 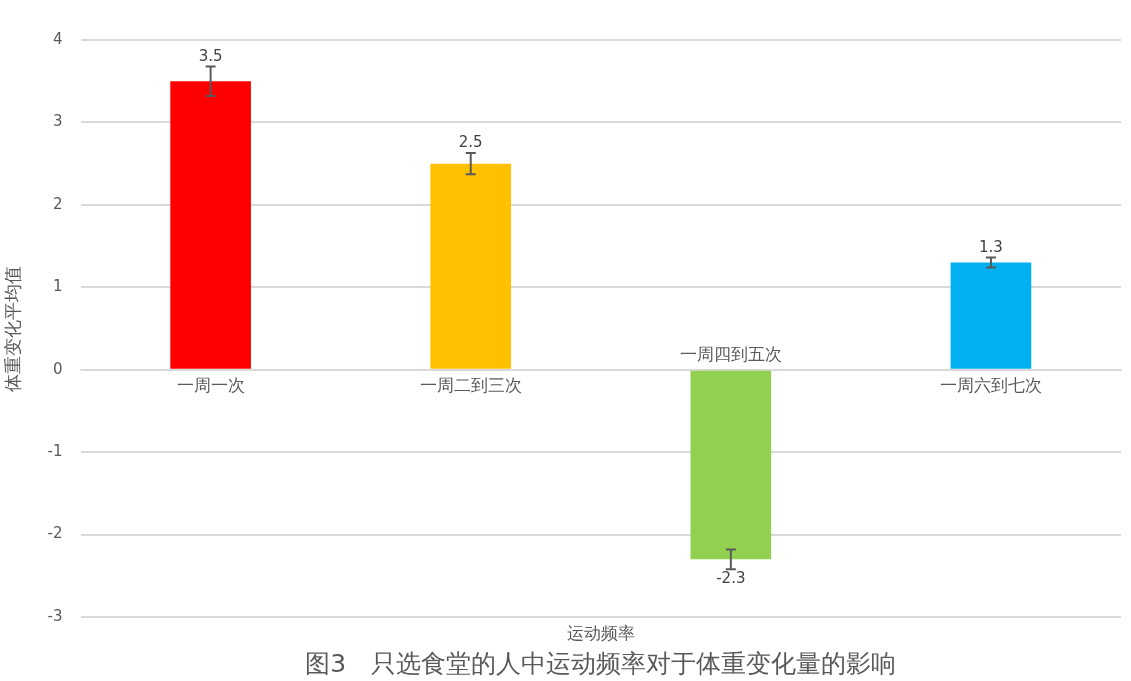 What do you see at coordinates (13, 328) in the screenshot?
I see `y-axis-title: 体重变化平均值` at bounding box center [13, 328].